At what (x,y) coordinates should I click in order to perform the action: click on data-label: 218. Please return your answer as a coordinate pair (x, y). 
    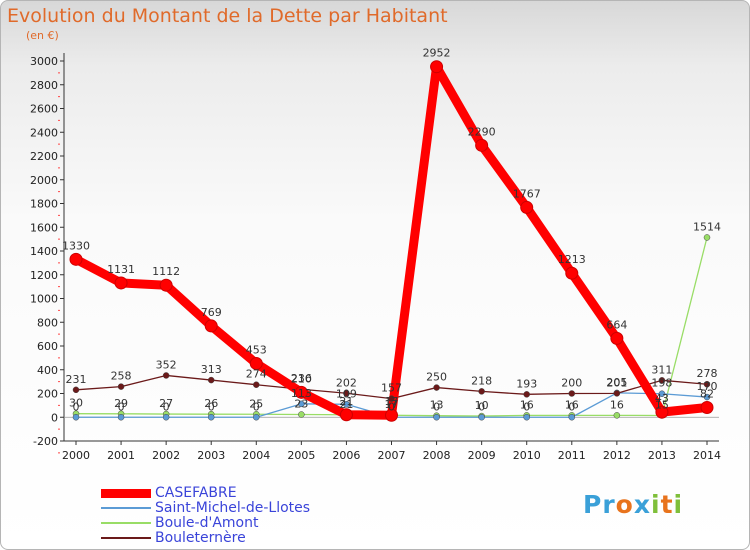
    Looking at the image, I should click on (481, 380).